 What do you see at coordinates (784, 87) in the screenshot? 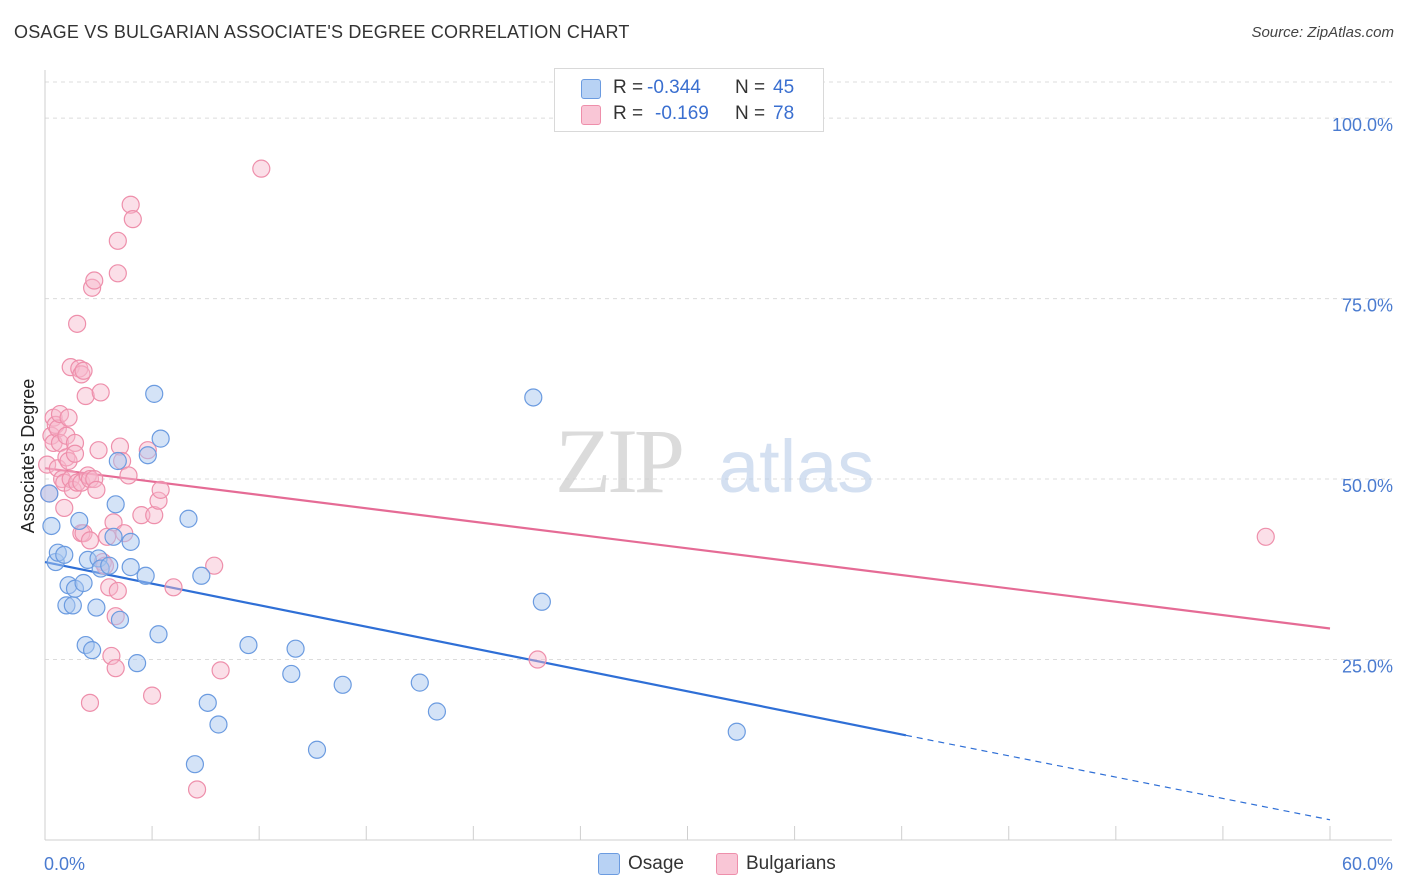
I see `legend-n-value: 45` at bounding box center [784, 87].